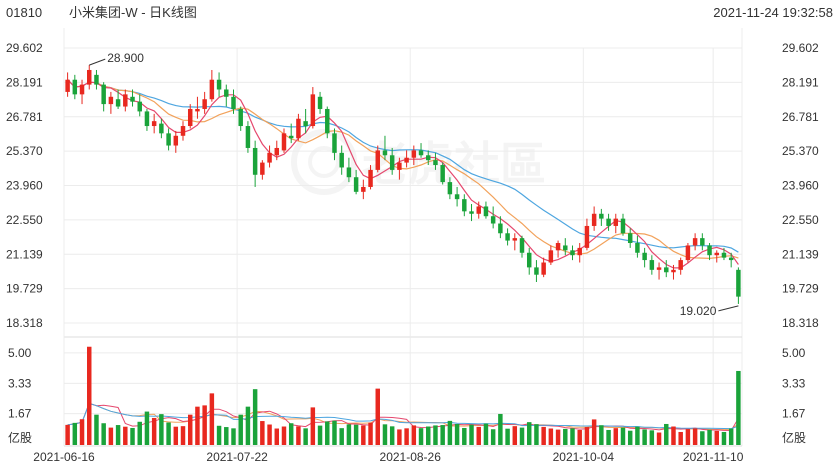 This screenshot has height=475, width=840. Describe the element at coordinates (24, 254) in the screenshot. I see `y-tick-label-left: 21.139` at that location.